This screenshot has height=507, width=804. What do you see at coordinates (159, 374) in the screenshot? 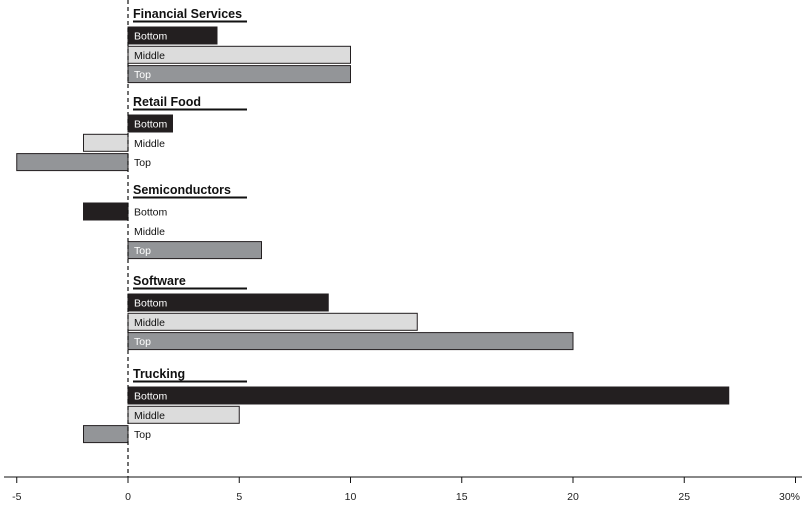
I see `group-title-trucking: Trucking` at bounding box center [159, 374].